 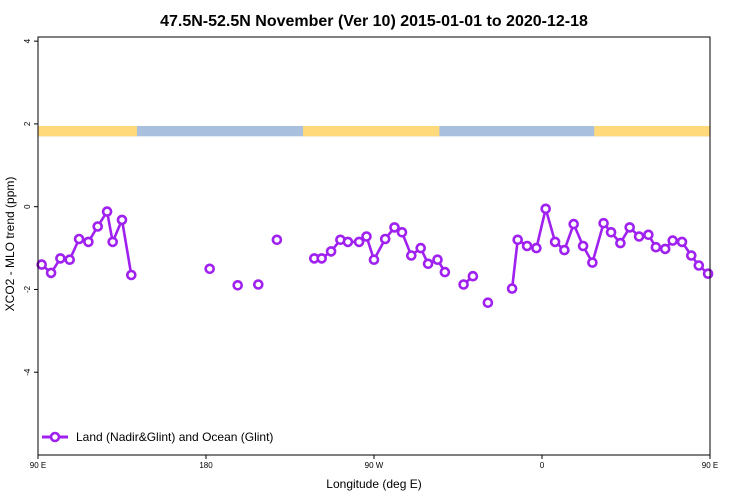 What do you see at coordinates (380, 249) in the screenshot?
I see `series-line` at bounding box center [380, 249].